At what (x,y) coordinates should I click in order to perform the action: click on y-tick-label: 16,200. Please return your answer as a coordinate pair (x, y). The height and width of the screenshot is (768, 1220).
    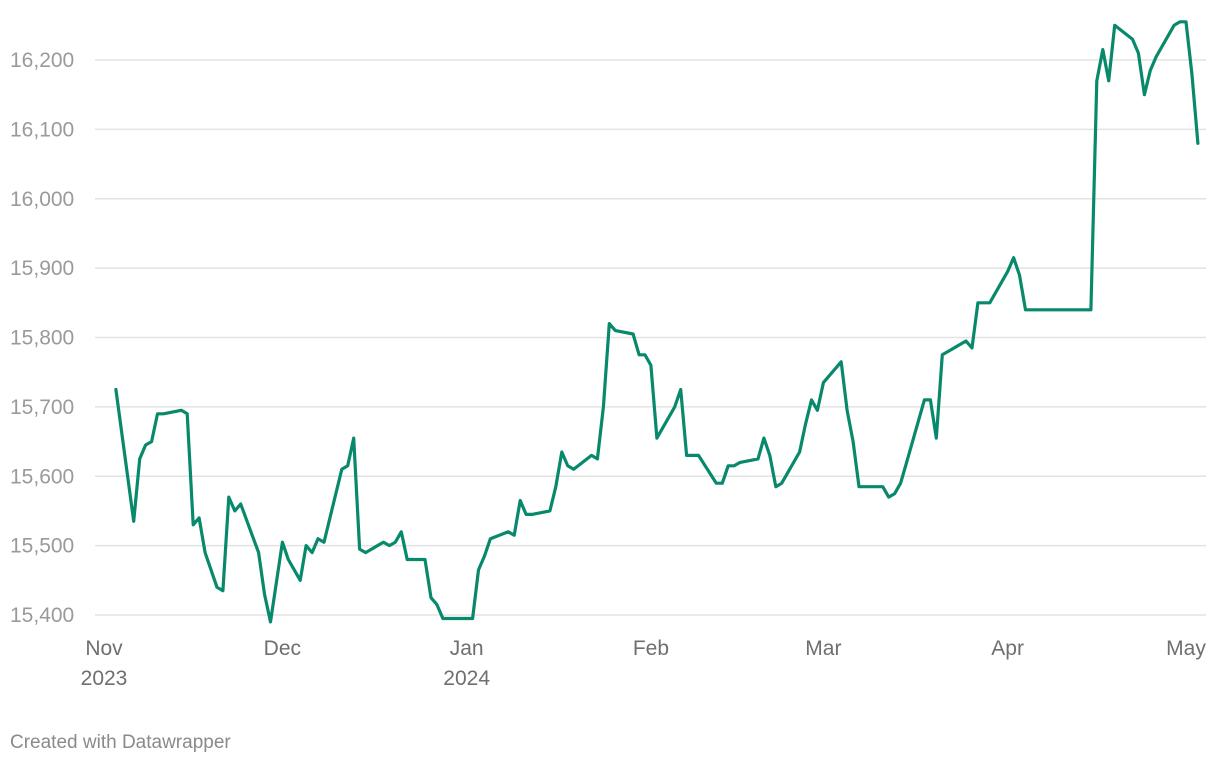
    Looking at the image, I should click on (42, 60).